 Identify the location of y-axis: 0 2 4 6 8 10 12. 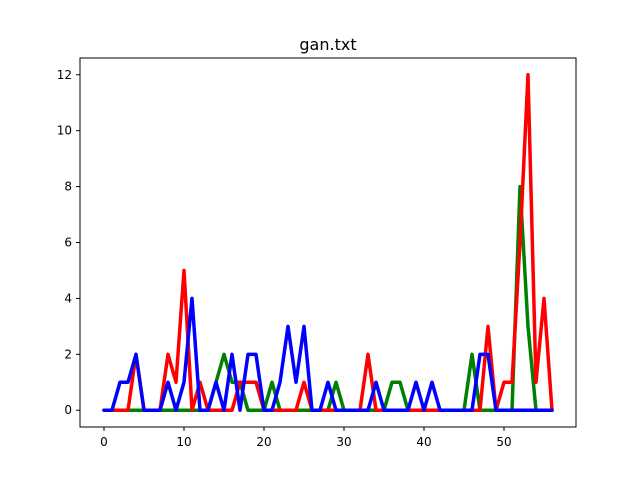
(68, 242).